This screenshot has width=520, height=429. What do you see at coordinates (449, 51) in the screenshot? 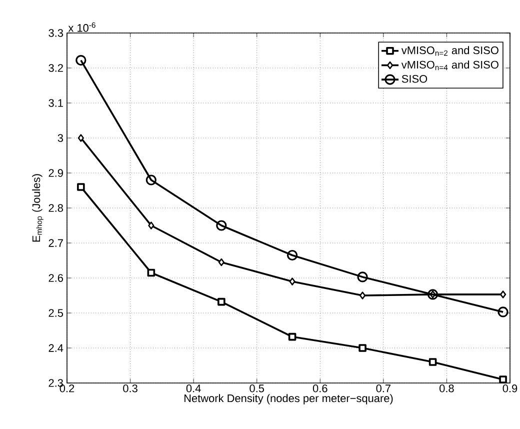
I see `legend-label: vMISO$_{n=2}$ and SISO` at bounding box center [449, 51].